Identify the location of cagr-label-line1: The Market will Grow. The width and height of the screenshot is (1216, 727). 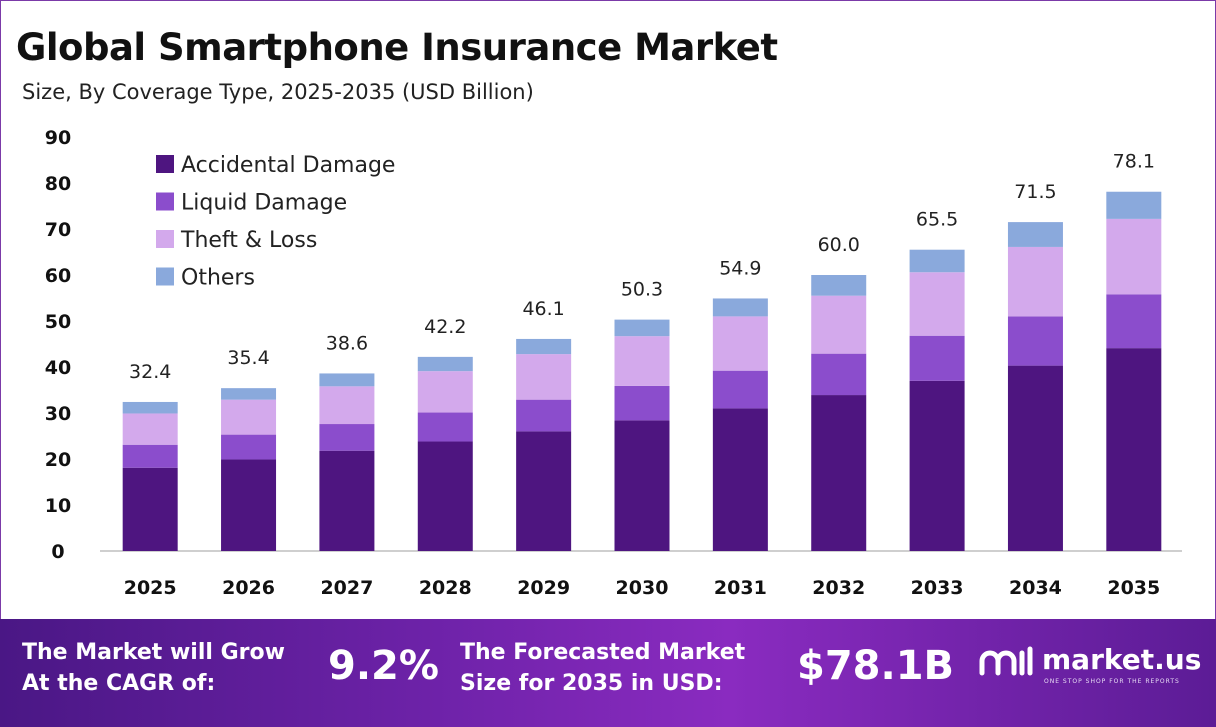
(153, 652).